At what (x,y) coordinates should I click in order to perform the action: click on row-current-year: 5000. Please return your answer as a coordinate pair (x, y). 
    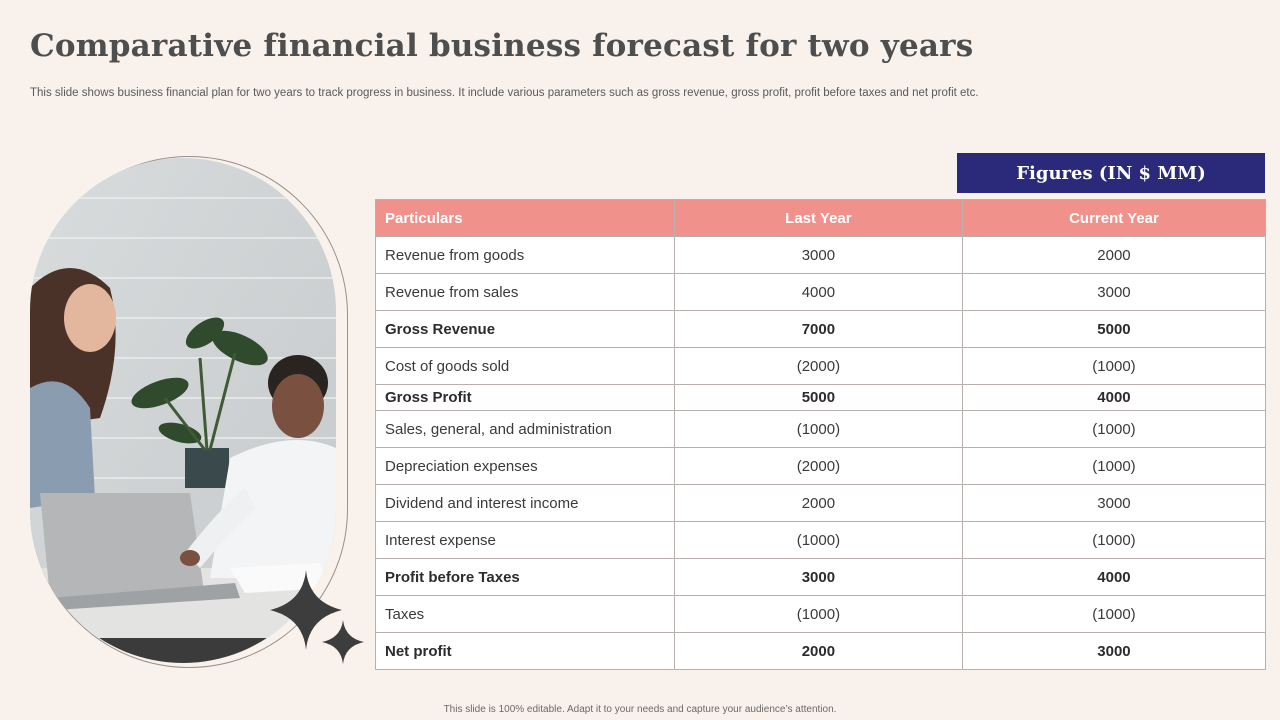
    Looking at the image, I should click on (1113, 329).